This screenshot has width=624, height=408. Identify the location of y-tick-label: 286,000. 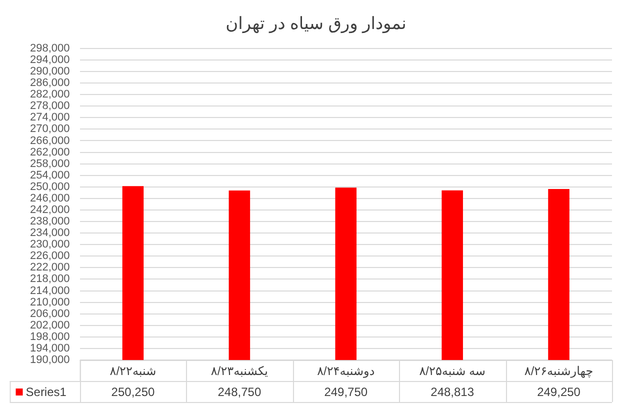
(50, 83).